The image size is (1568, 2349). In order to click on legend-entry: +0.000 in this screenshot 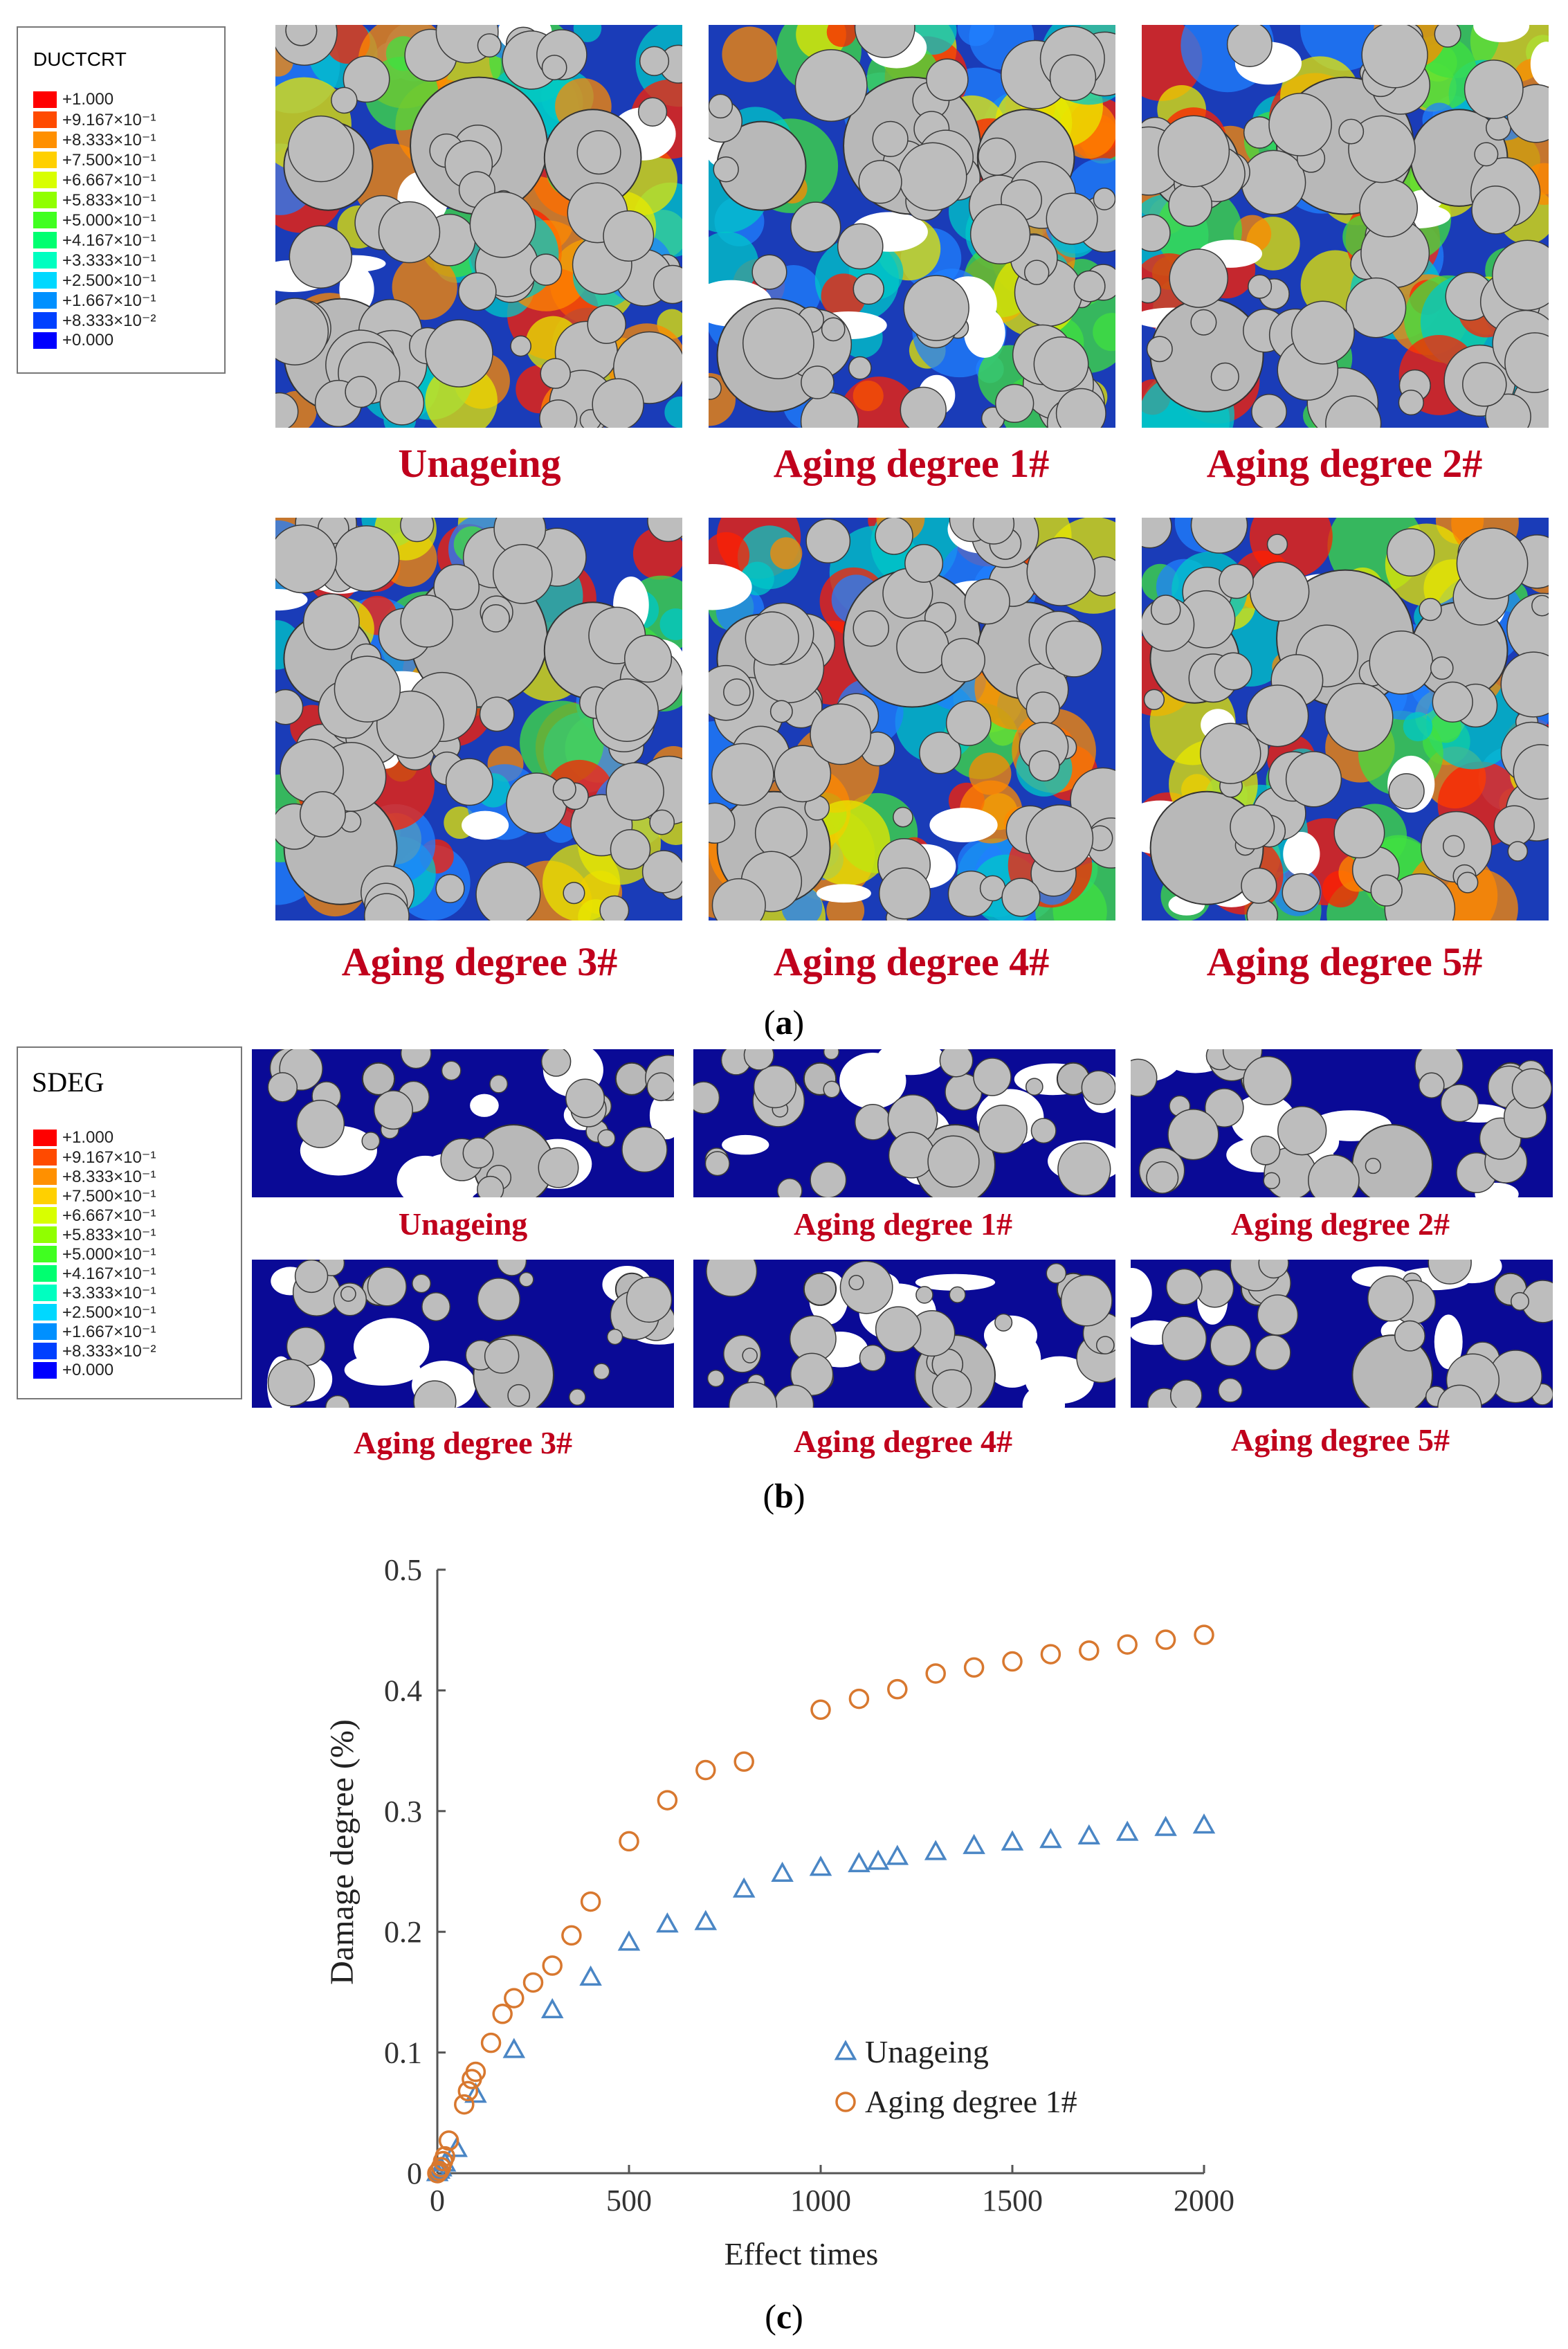, I will do `click(73, 1370)`.